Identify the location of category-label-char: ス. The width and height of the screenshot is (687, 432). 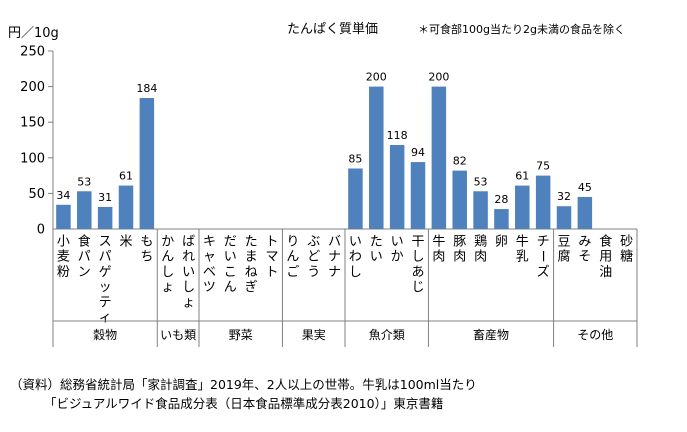
(105, 242).